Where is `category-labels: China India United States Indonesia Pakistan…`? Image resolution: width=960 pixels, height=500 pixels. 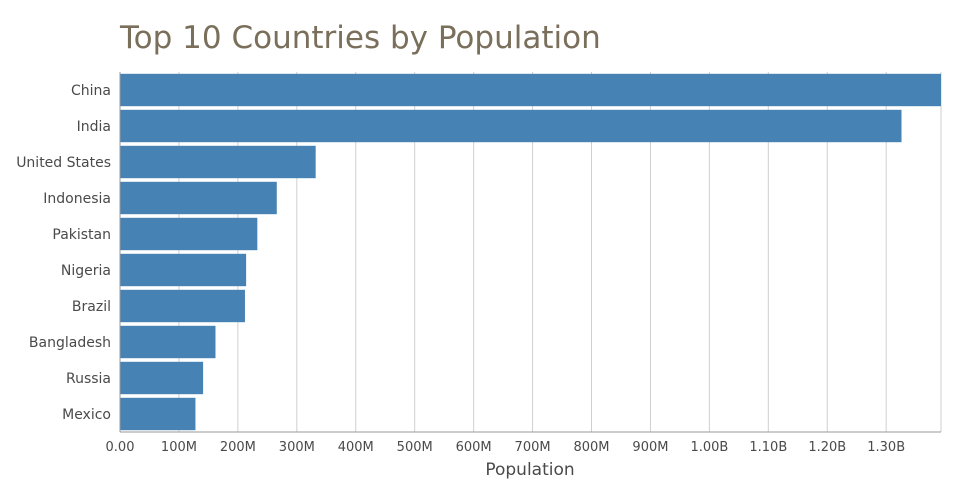 category-labels: China India United States Indonesia Pakistan… is located at coordinates (63, 253).